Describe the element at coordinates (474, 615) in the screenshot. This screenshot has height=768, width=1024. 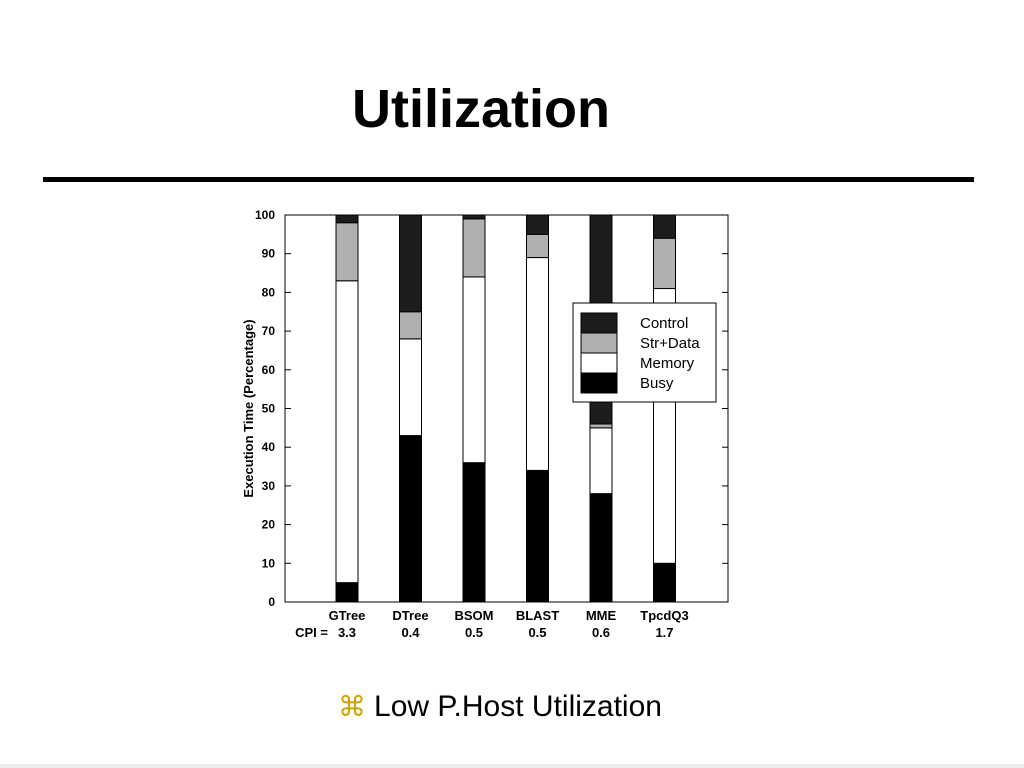
I see `category-label: BSOM` at that location.